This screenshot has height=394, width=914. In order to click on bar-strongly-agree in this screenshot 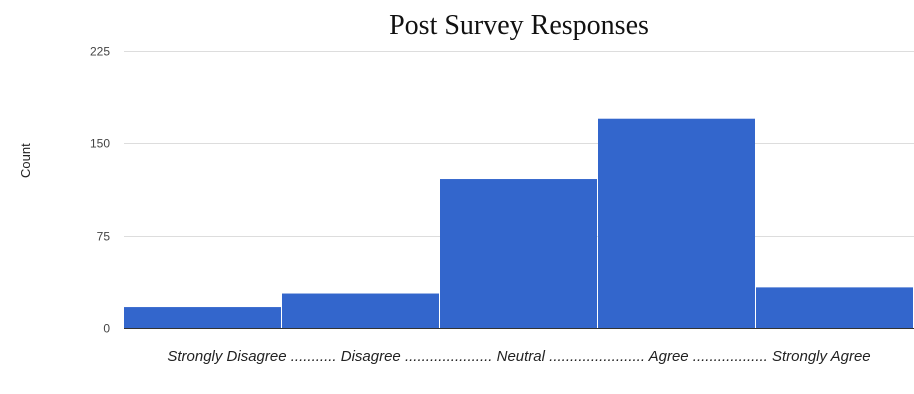, I will do `click(834, 307)`.